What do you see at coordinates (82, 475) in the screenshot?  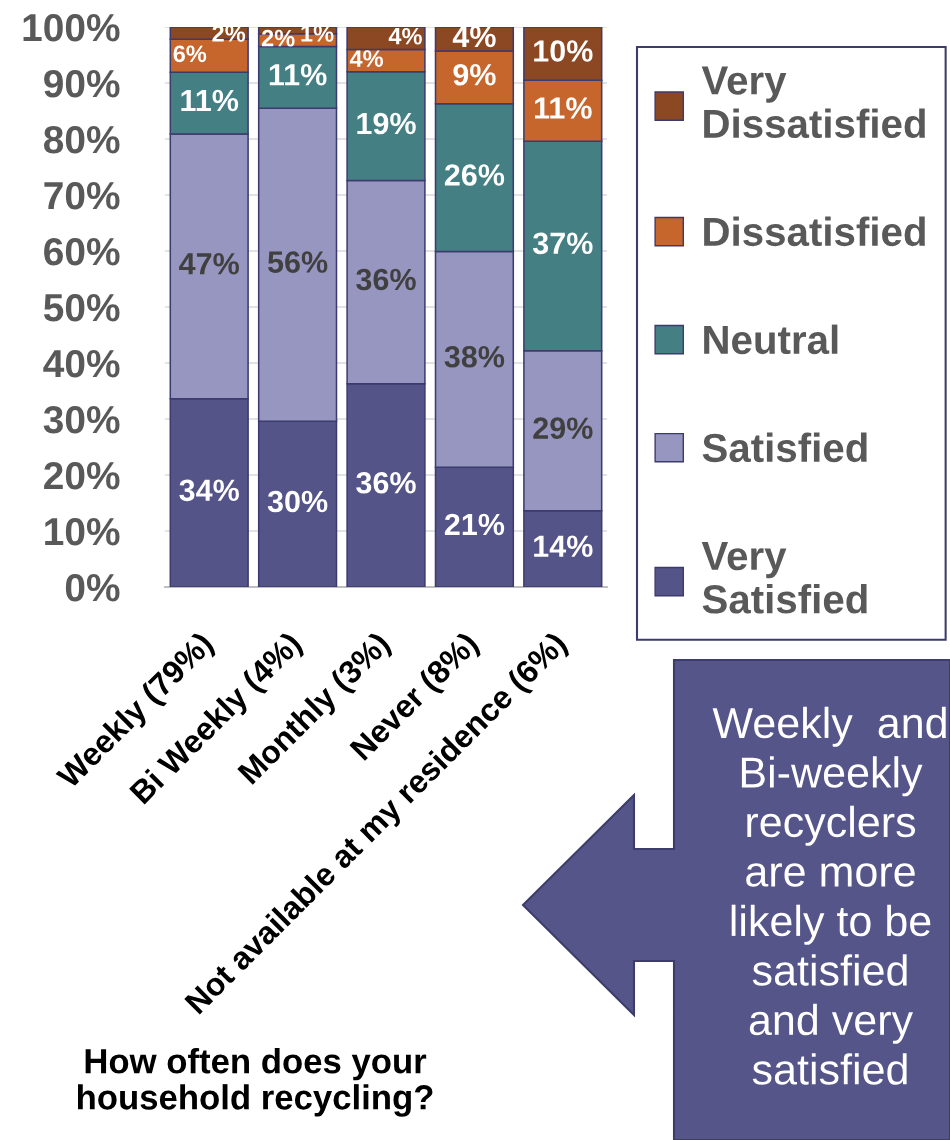 I see `y-tick-label: 20%` at bounding box center [82, 475].